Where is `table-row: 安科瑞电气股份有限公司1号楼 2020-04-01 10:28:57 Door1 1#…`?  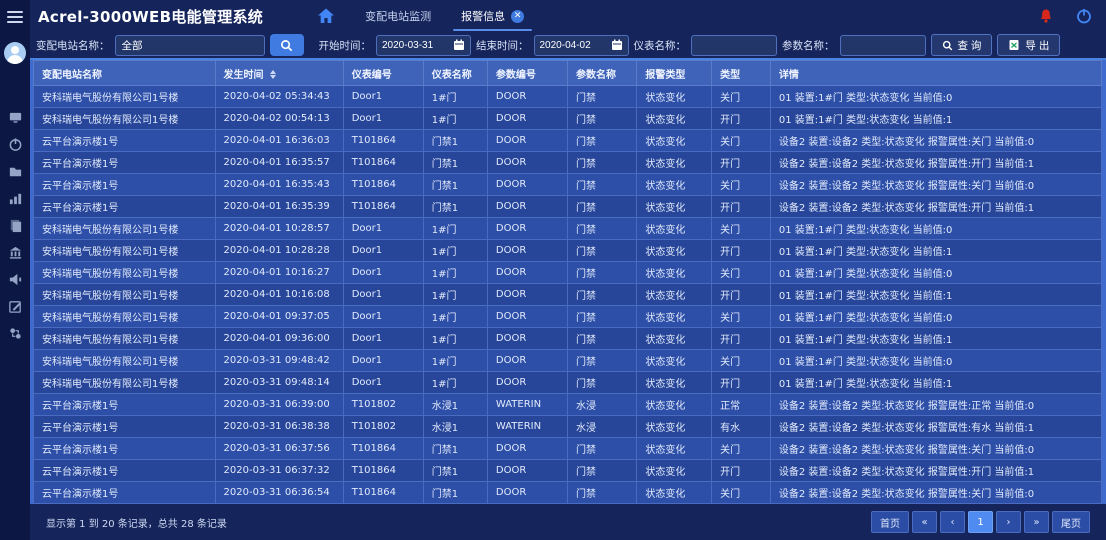
table-row: 安科瑞电气股份有限公司1号楼 2020-04-01 10:28:57 Door1 1#… is located at coordinates (567, 228).